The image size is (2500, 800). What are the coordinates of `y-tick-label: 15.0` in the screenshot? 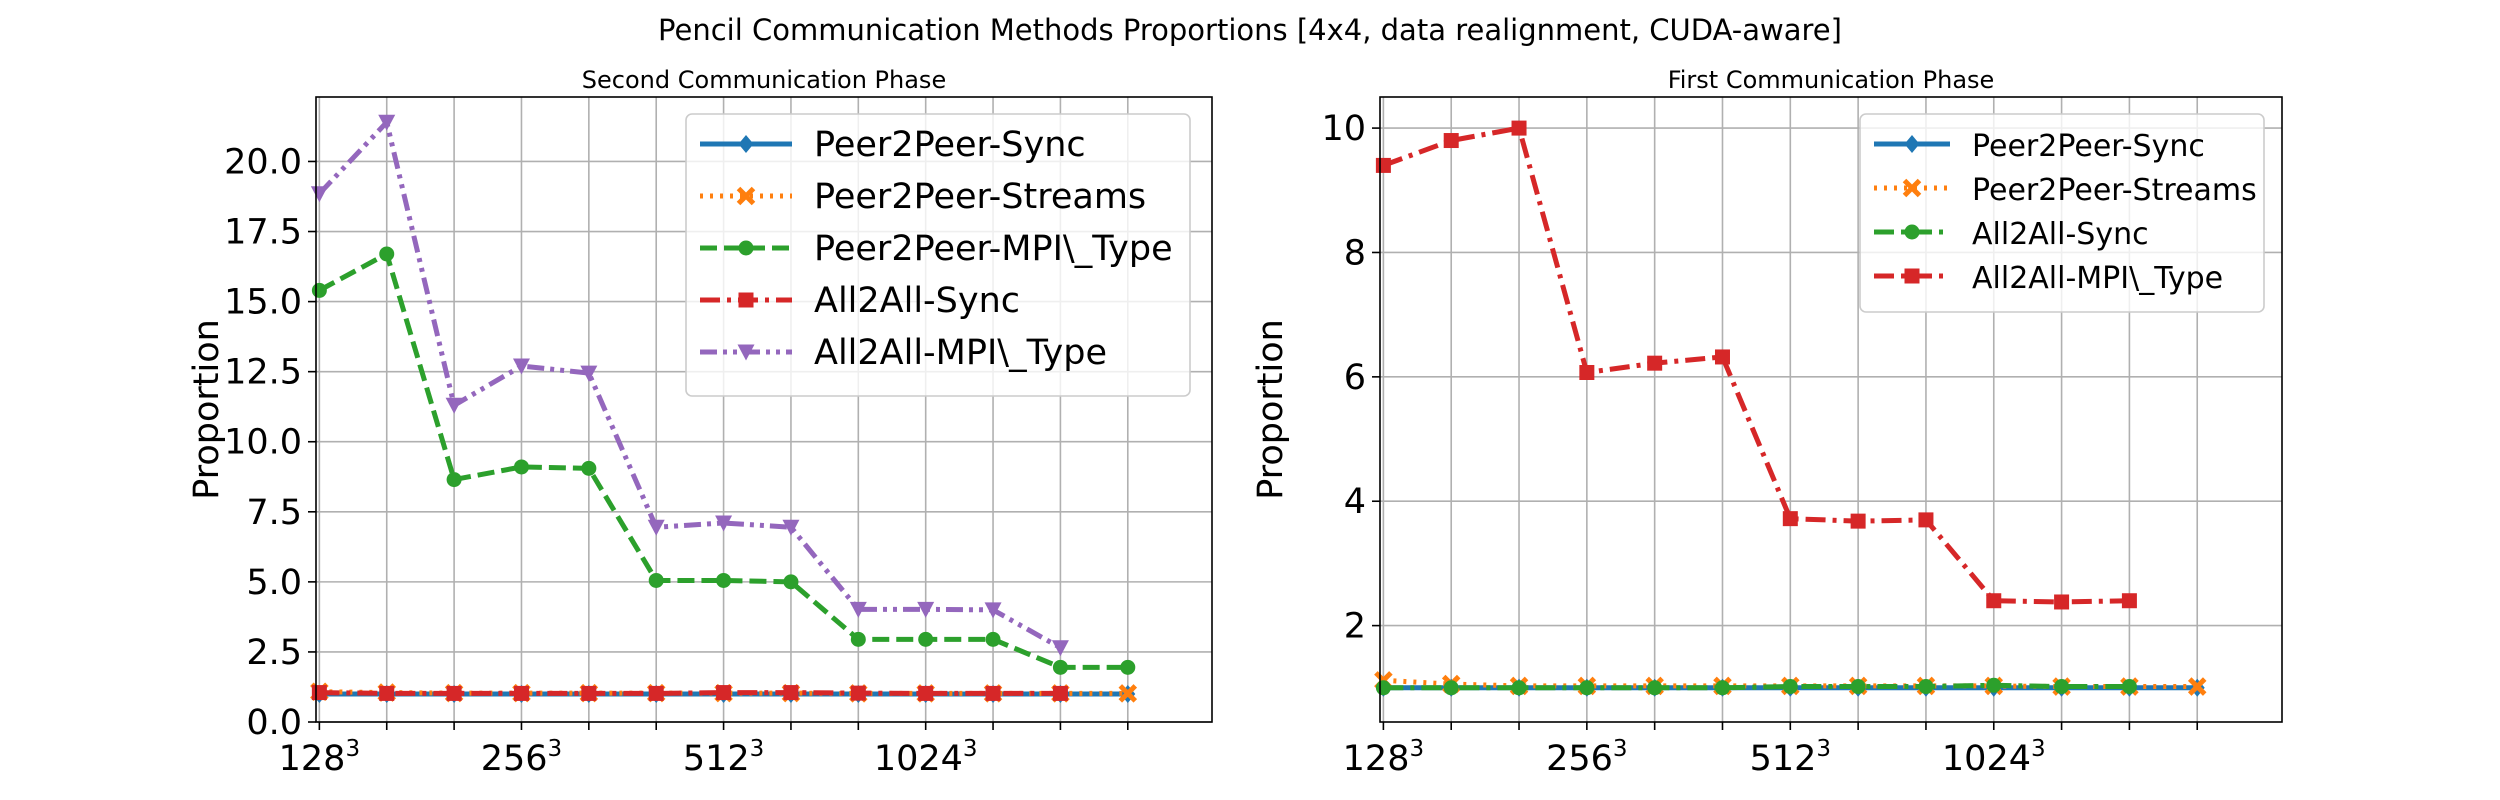 It's located at (263, 303).